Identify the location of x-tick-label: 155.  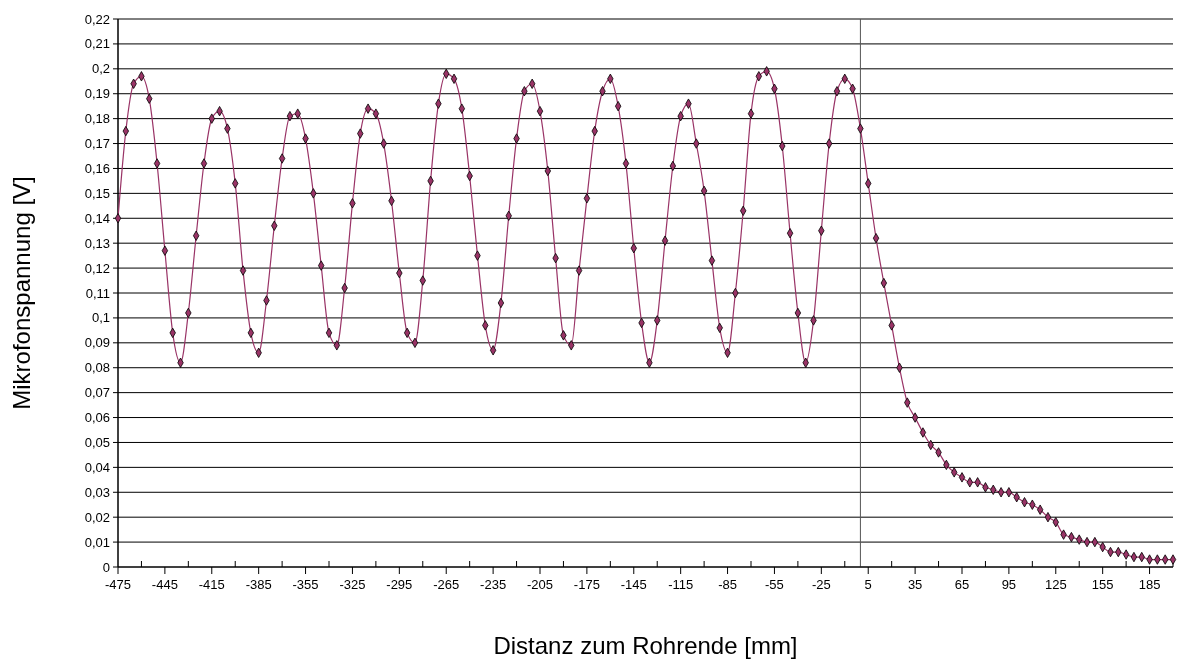
(1102, 584).